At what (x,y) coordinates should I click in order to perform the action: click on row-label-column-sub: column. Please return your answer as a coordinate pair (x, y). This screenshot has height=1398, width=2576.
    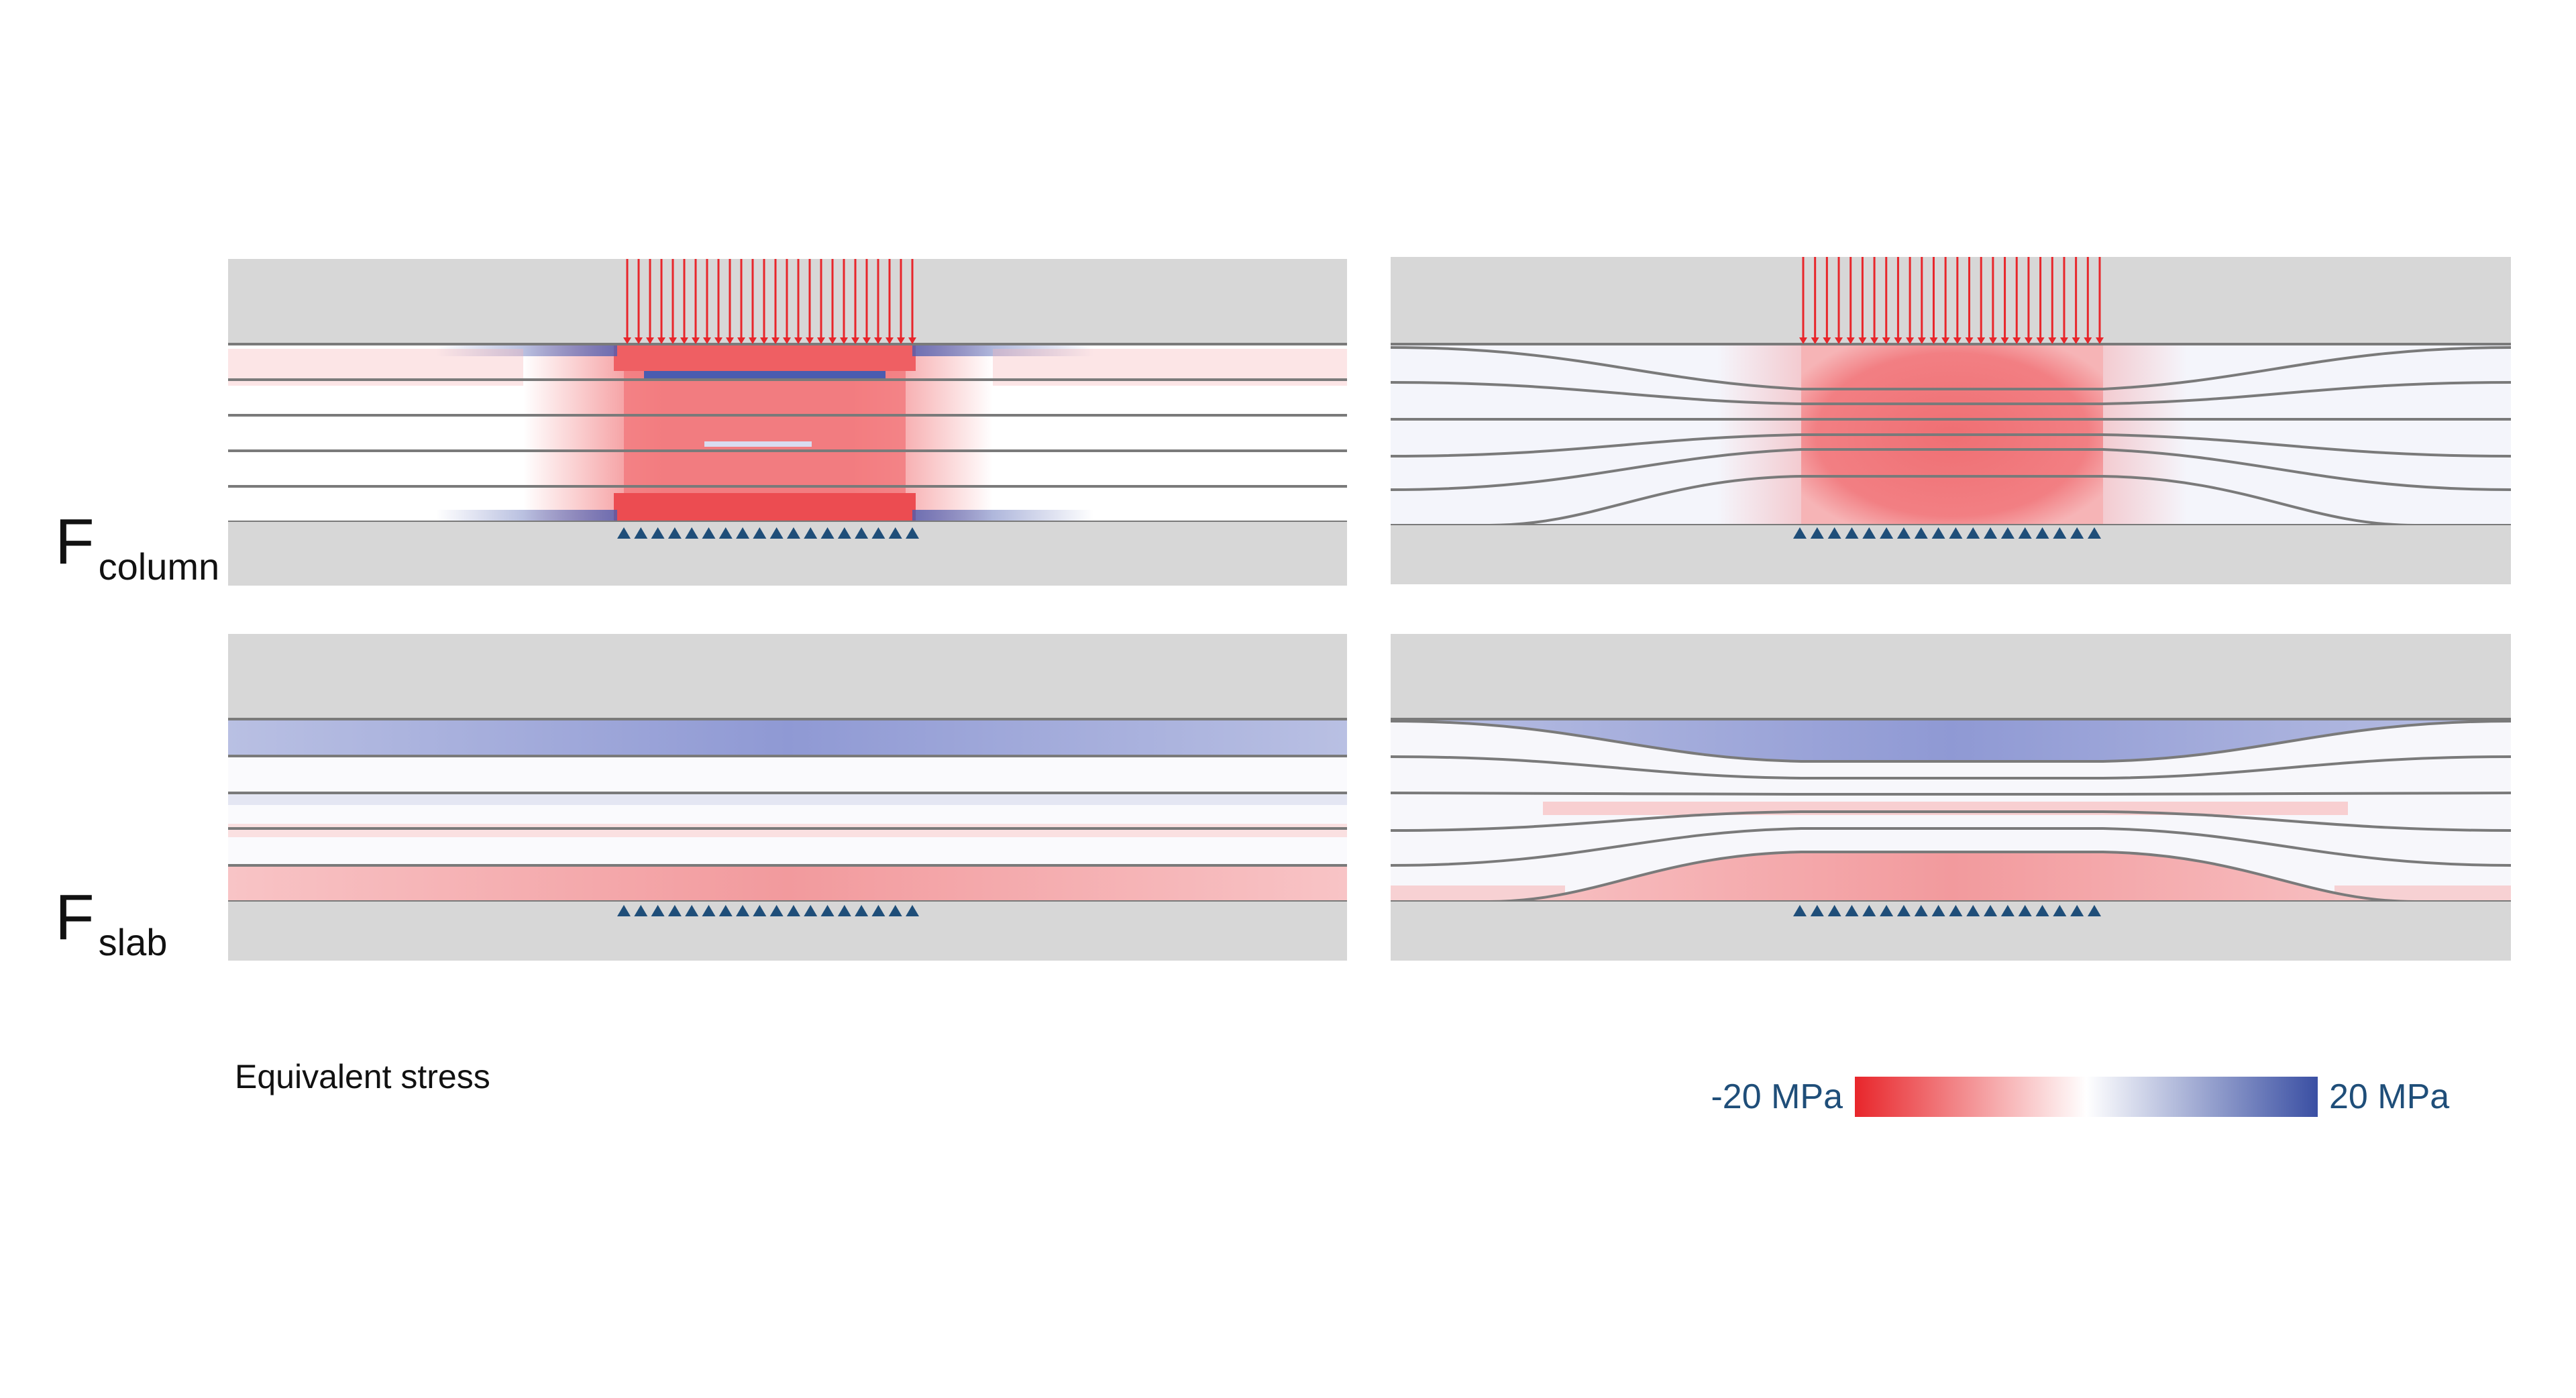
    Looking at the image, I should click on (159, 566).